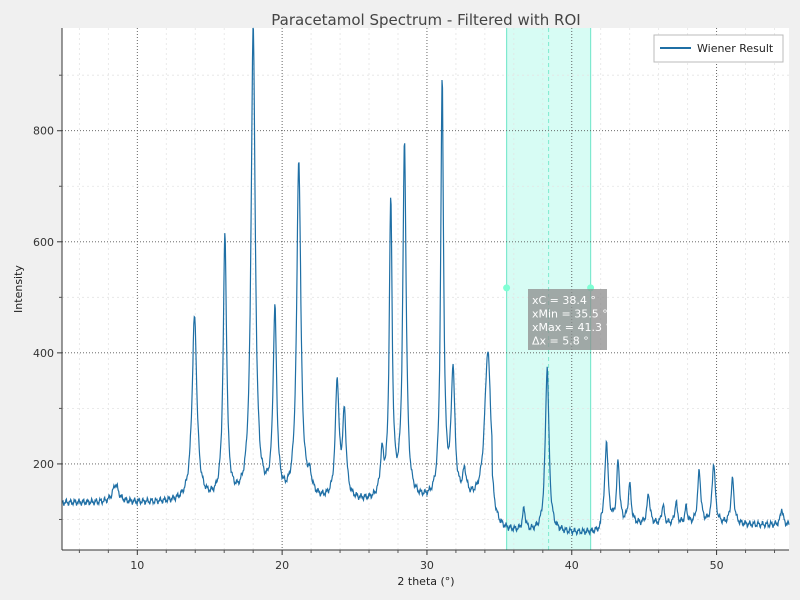 The image size is (800, 600). What do you see at coordinates (282, 565) in the screenshot?
I see `x-tick-label: 20` at bounding box center [282, 565].